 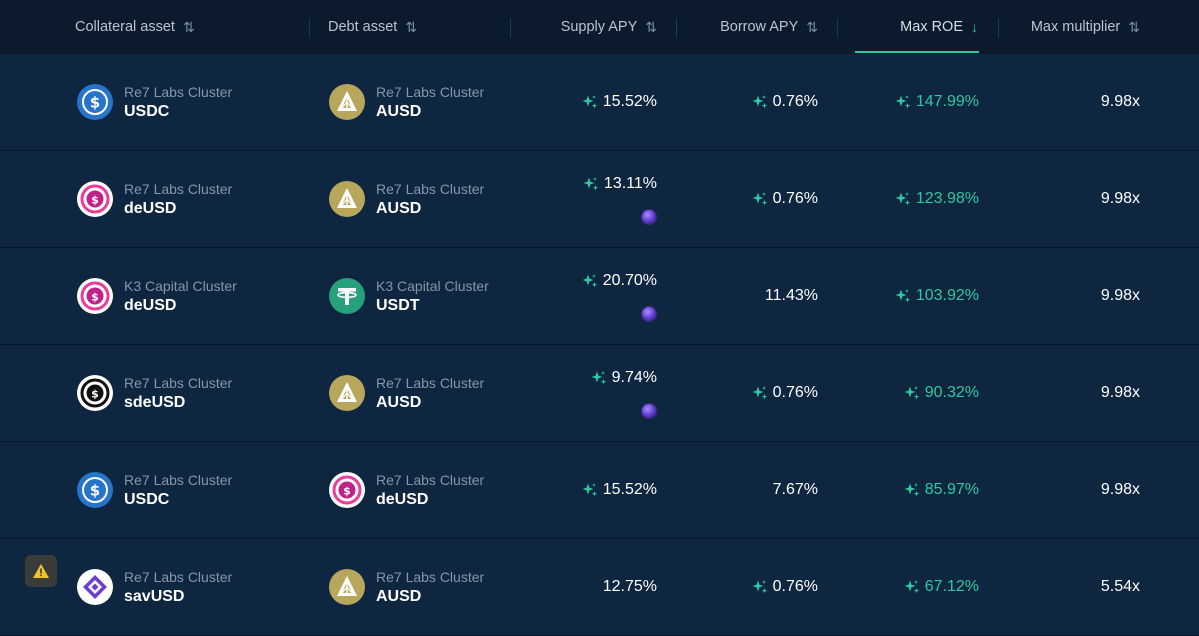 I want to click on borrow-apy: 11.43%, so click(x=791, y=296).